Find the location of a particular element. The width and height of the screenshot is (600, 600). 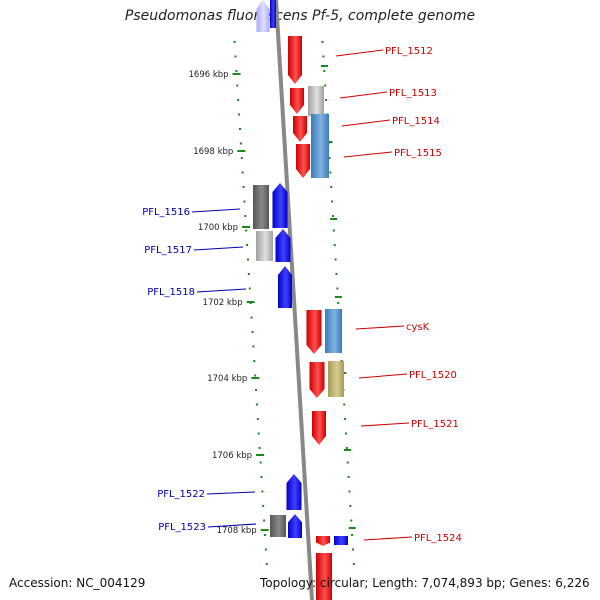

backbone-line is located at coordinates (294, 300).